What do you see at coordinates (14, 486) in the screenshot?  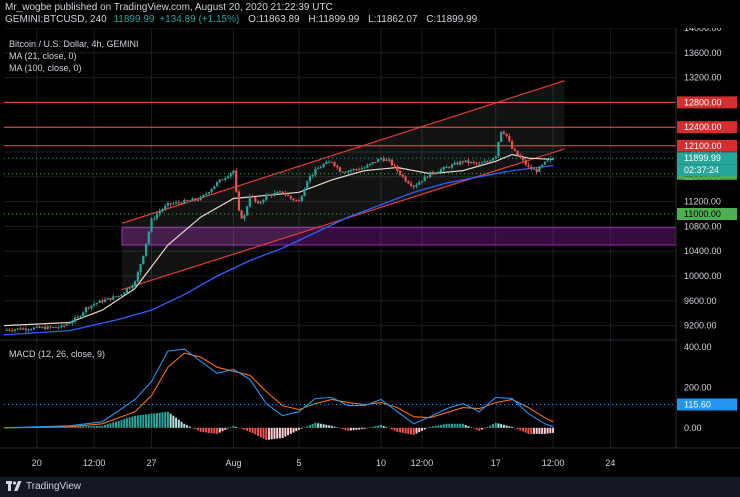 I see `tradingview-icon` at bounding box center [14, 486].